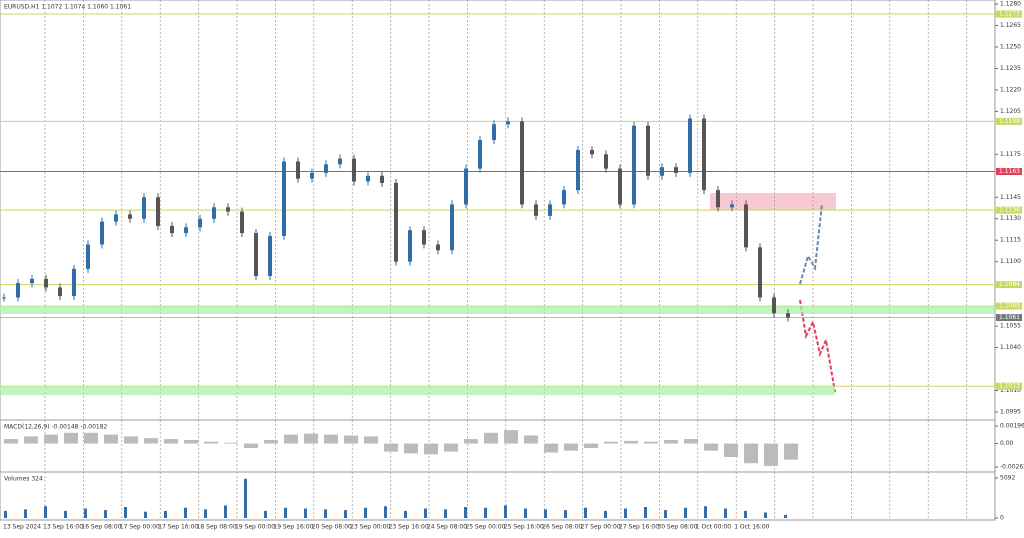  I want to click on date-label: 20 Sep 08:00, so click(332, 527).